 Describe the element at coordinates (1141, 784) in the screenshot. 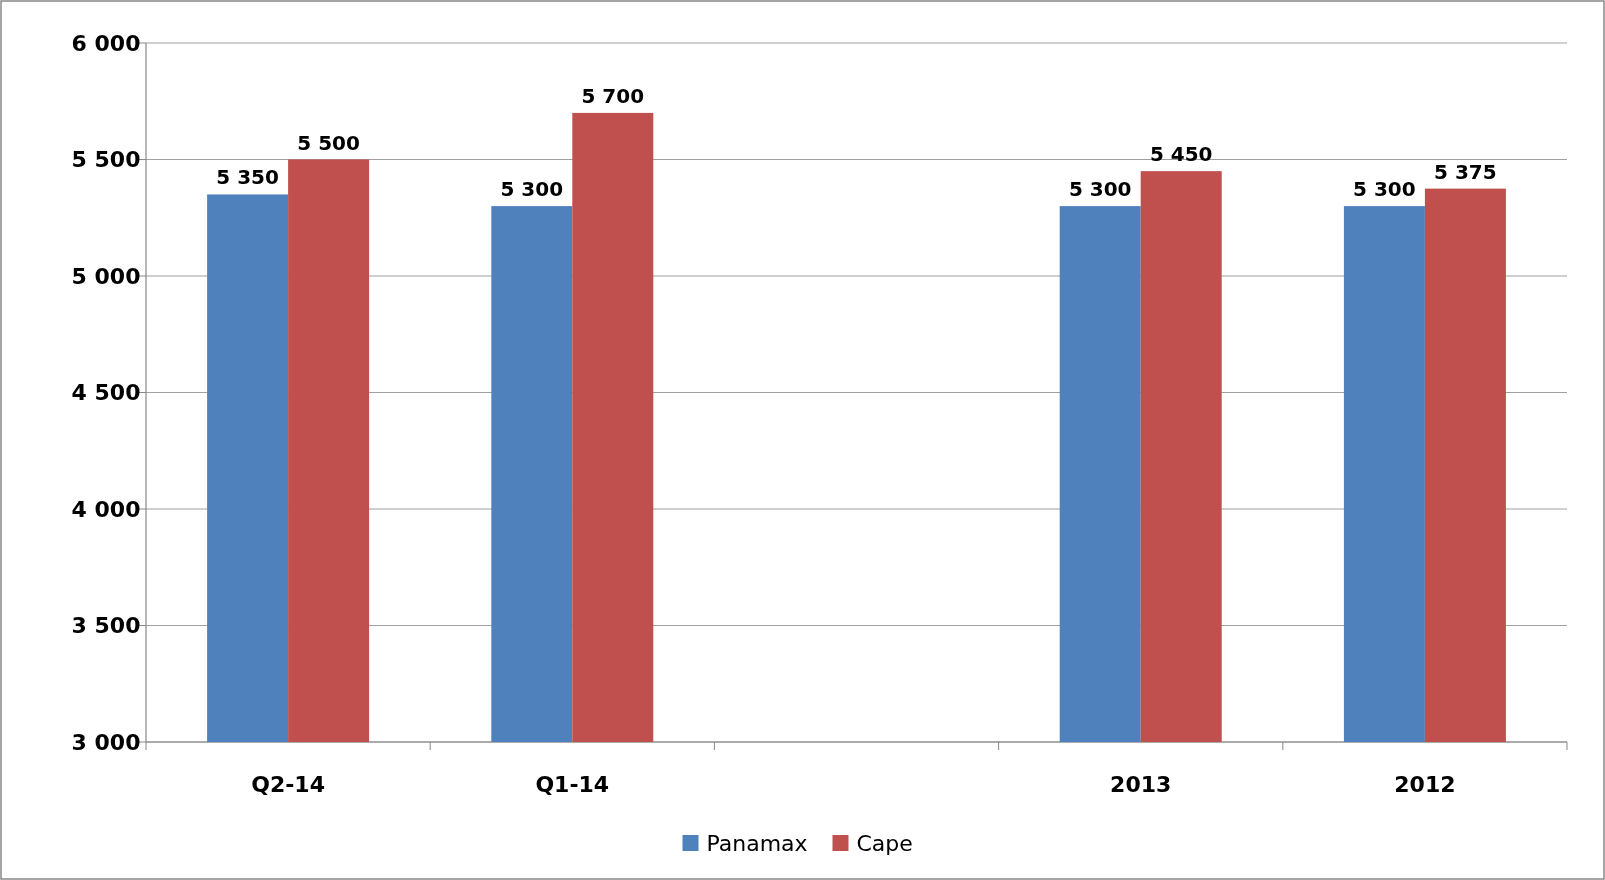

I see `x-tick-label: 2013` at that location.